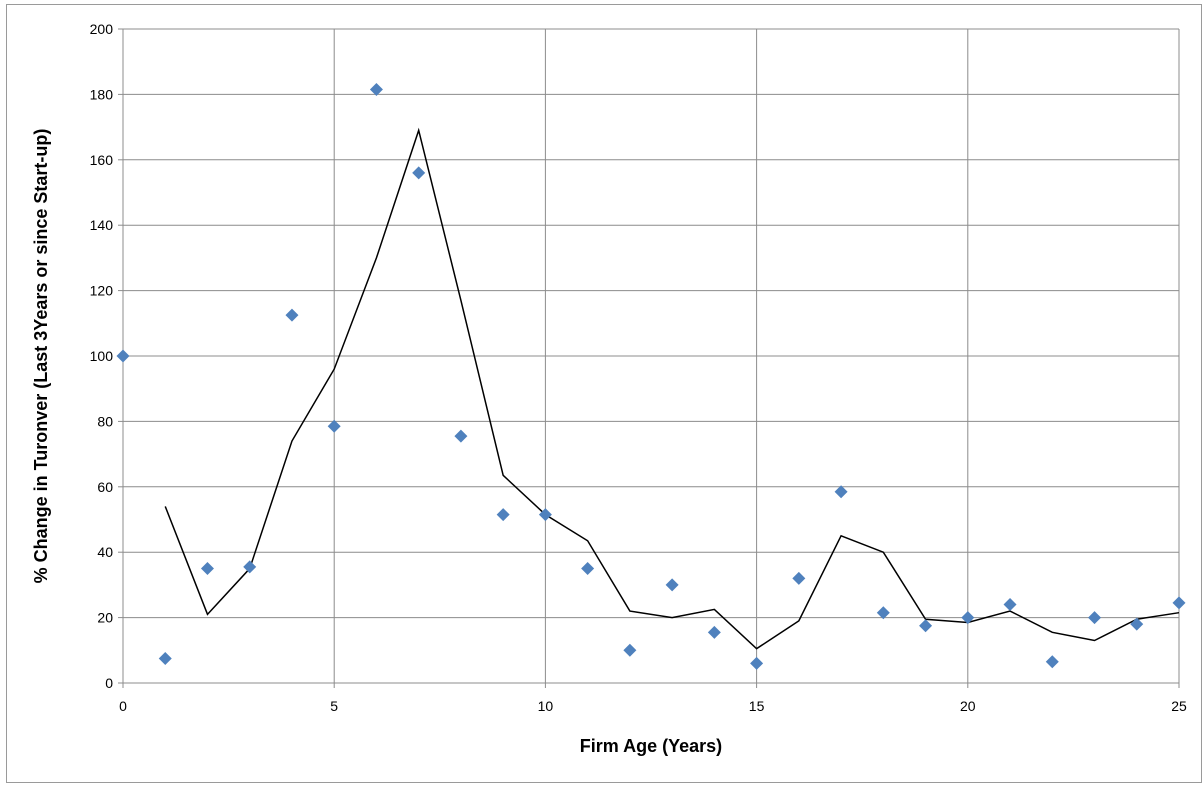 The image size is (1204, 785). What do you see at coordinates (546, 706) in the screenshot?
I see `x-tick-label: 10` at bounding box center [546, 706].